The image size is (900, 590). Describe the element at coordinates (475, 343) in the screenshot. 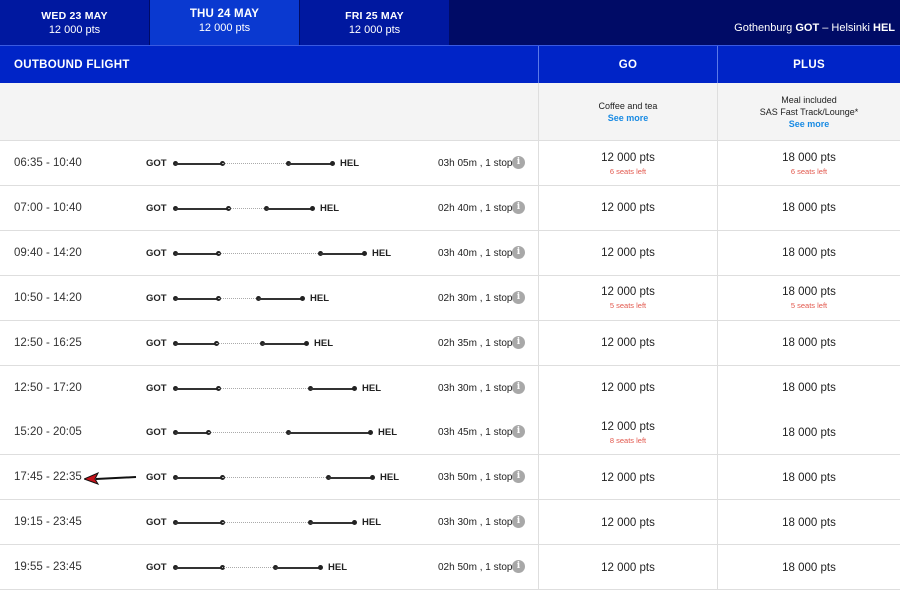

I see `flight-duration: 02h 35m , 1 stop` at that location.